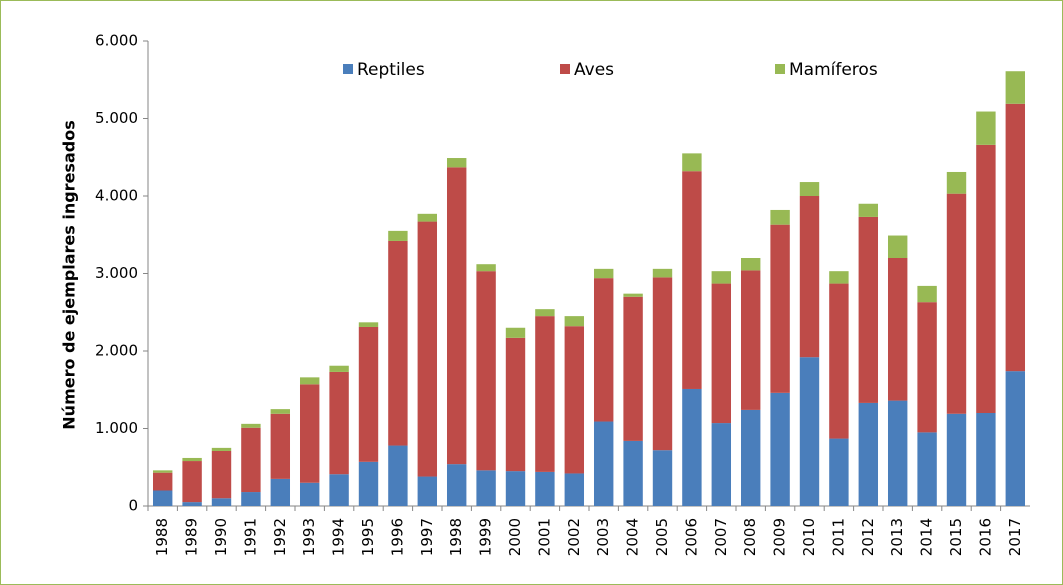 The height and width of the screenshot is (585, 1063). I want to click on y-tick-label: 4.000, so click(116, 196).